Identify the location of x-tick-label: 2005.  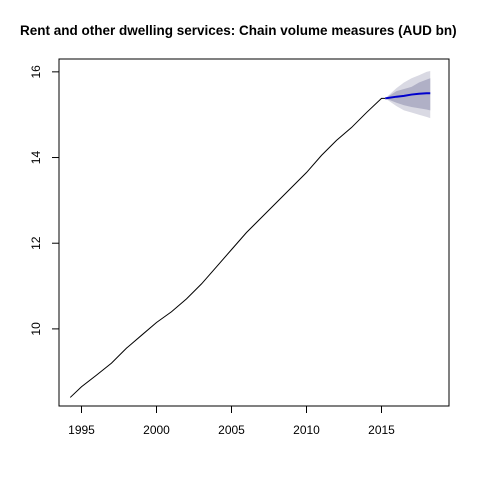
(231, 430).